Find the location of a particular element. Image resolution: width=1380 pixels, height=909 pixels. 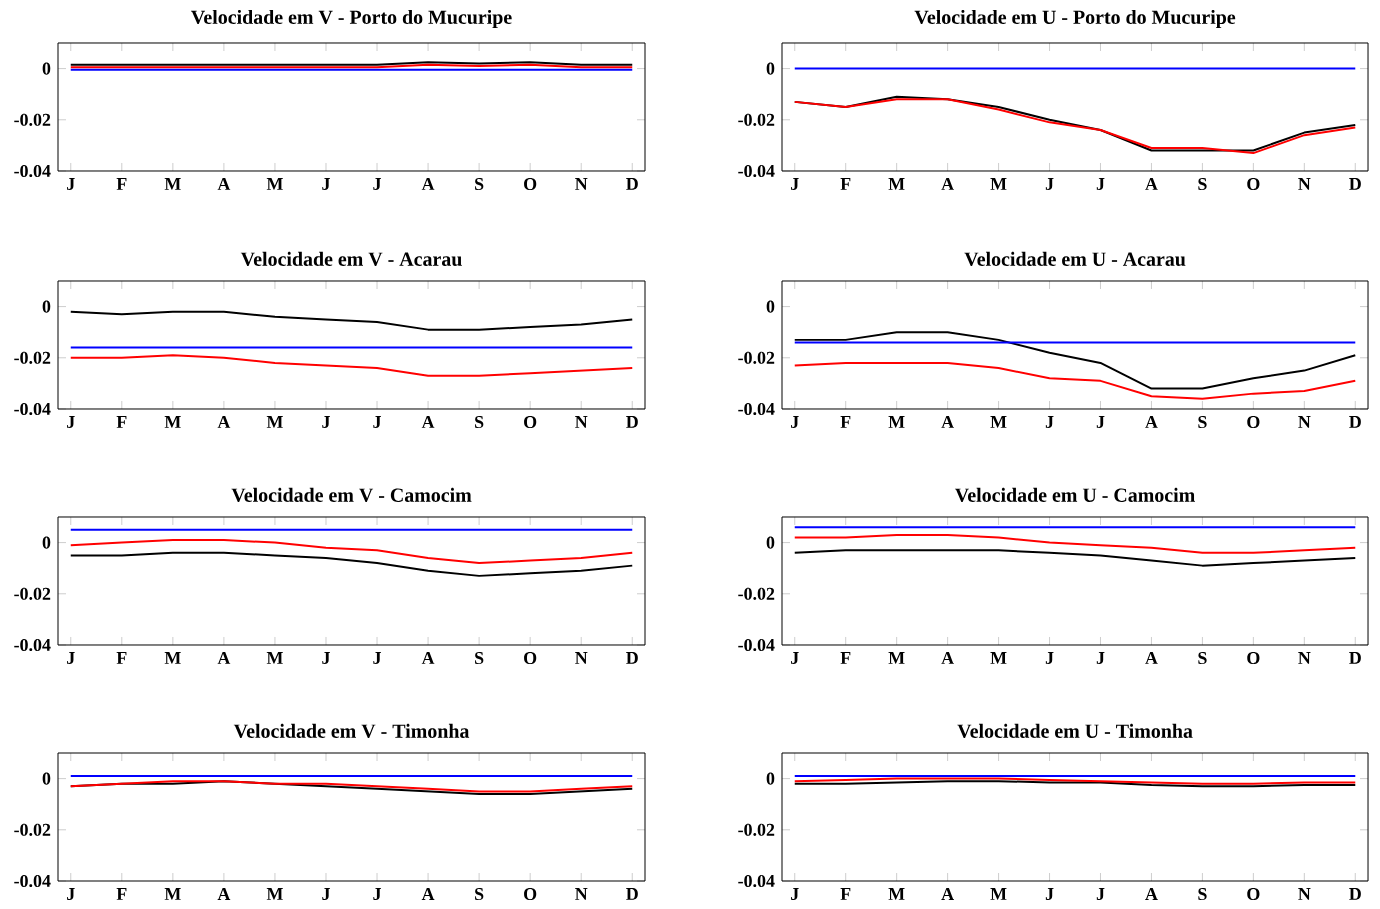

chart-title: Velocidade em U - Acarau is located at coordinates (1075, 259).